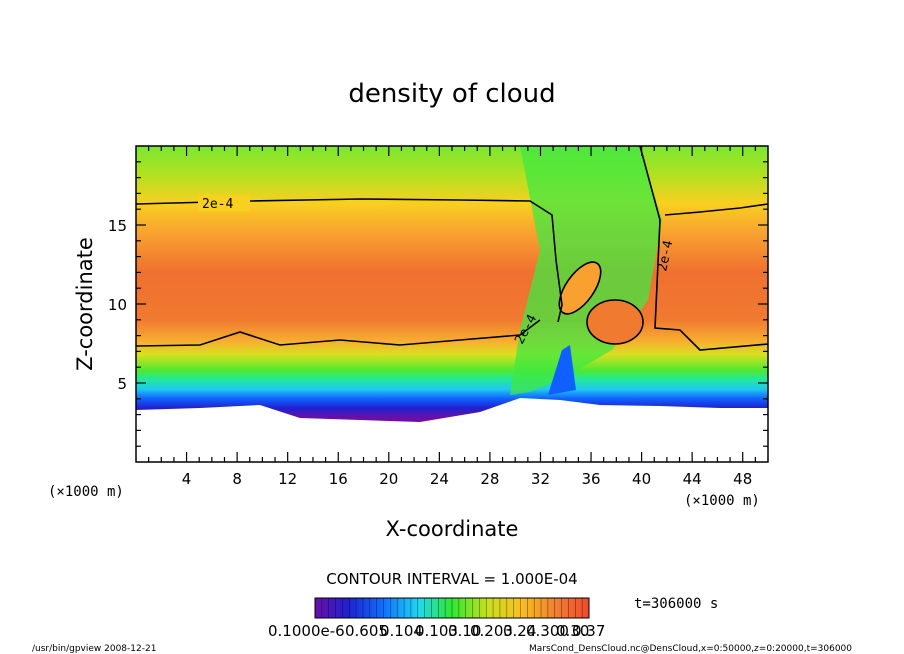  Describe the element at coordinates (491, 631) in the screenshot. I see `colorbar-label-5: 0.203` at that location.